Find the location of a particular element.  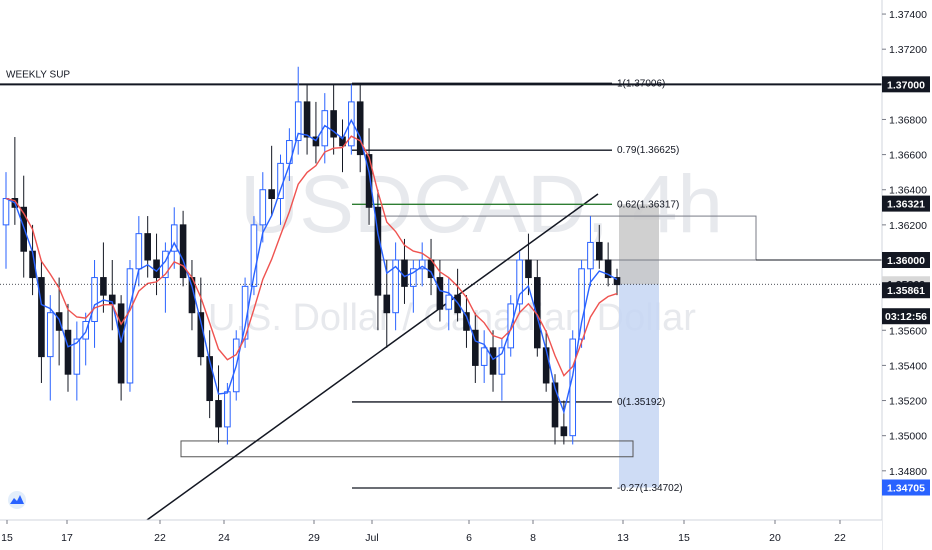

price-tick-label: 1.35600 is located at coordinates (908, 331).